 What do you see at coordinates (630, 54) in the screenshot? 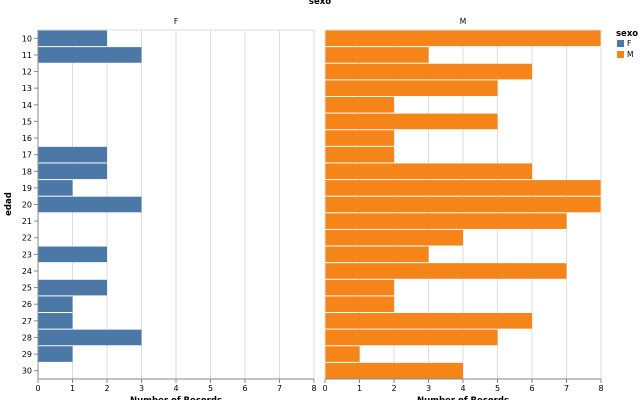
I see `legend-label-M: M` at bounding box center [630, 54].